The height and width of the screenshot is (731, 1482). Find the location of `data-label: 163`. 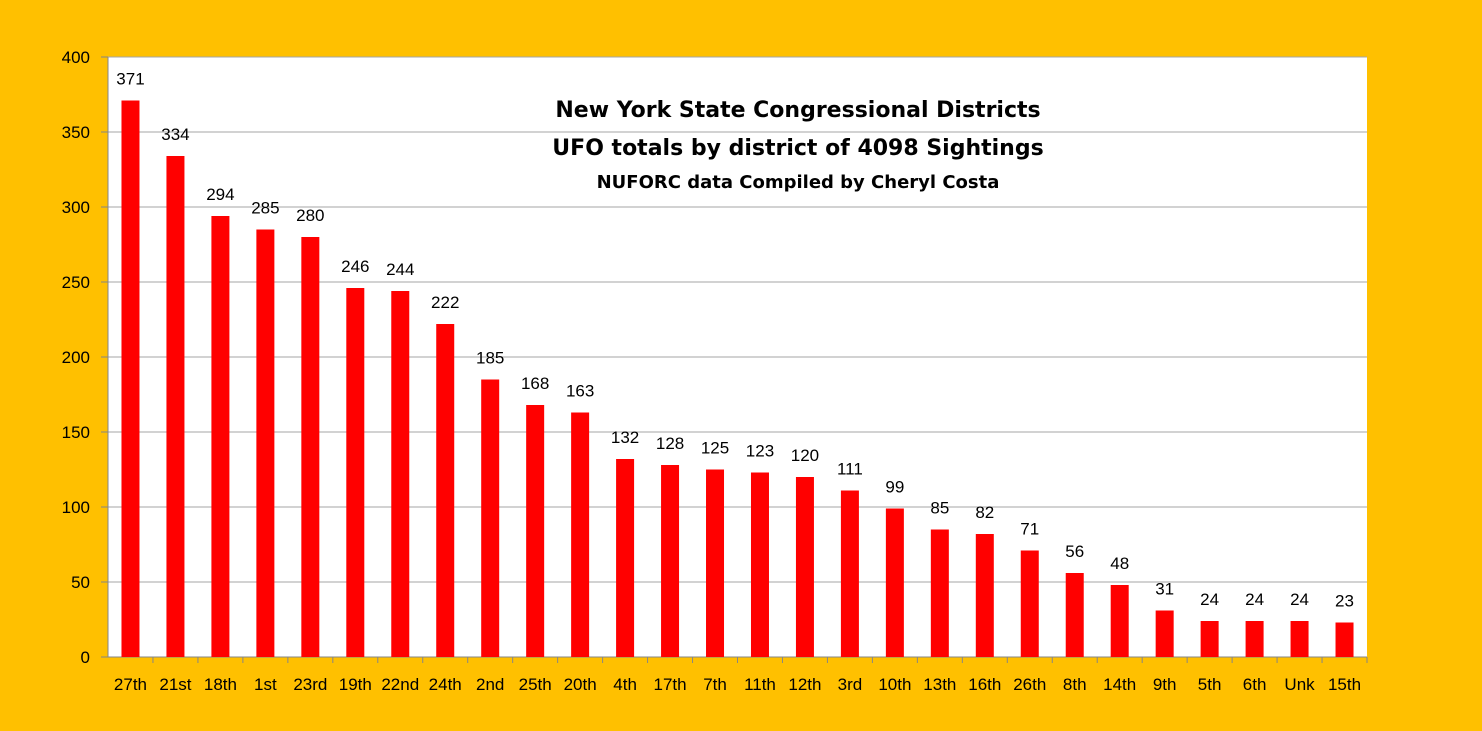

data-label: 163 is located at coordinates (580, 391).